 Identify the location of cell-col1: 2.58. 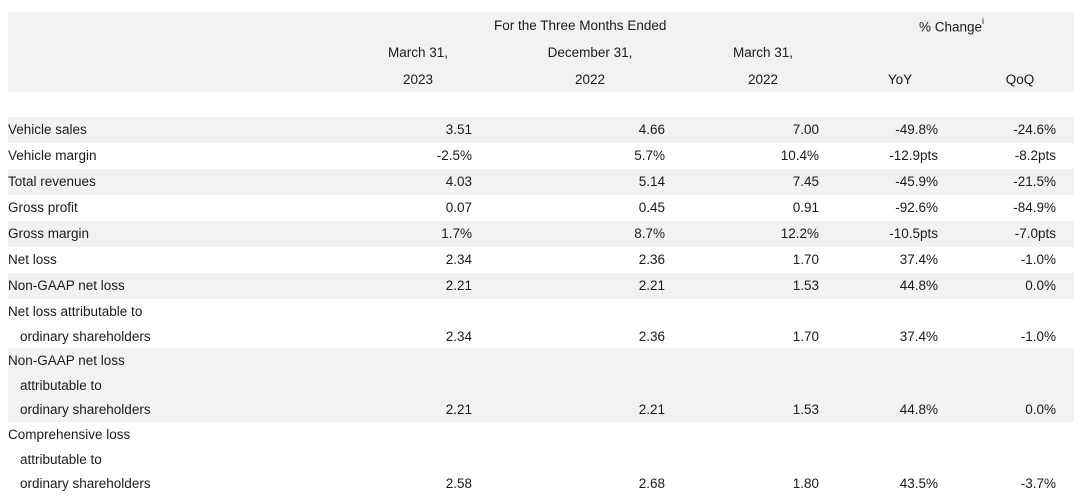
(458, 483).